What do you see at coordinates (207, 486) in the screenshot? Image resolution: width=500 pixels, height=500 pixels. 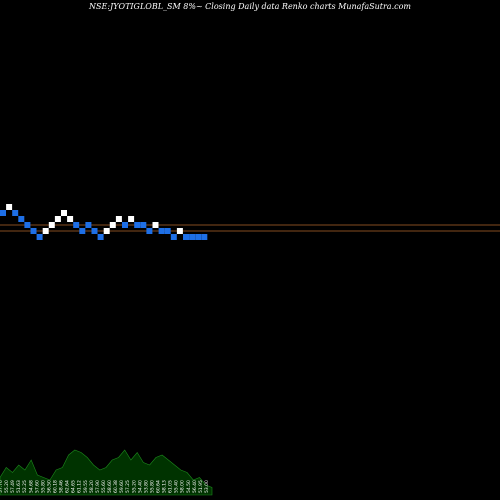 I see `volume-label: 53.00` at bounding box center [207, 486].